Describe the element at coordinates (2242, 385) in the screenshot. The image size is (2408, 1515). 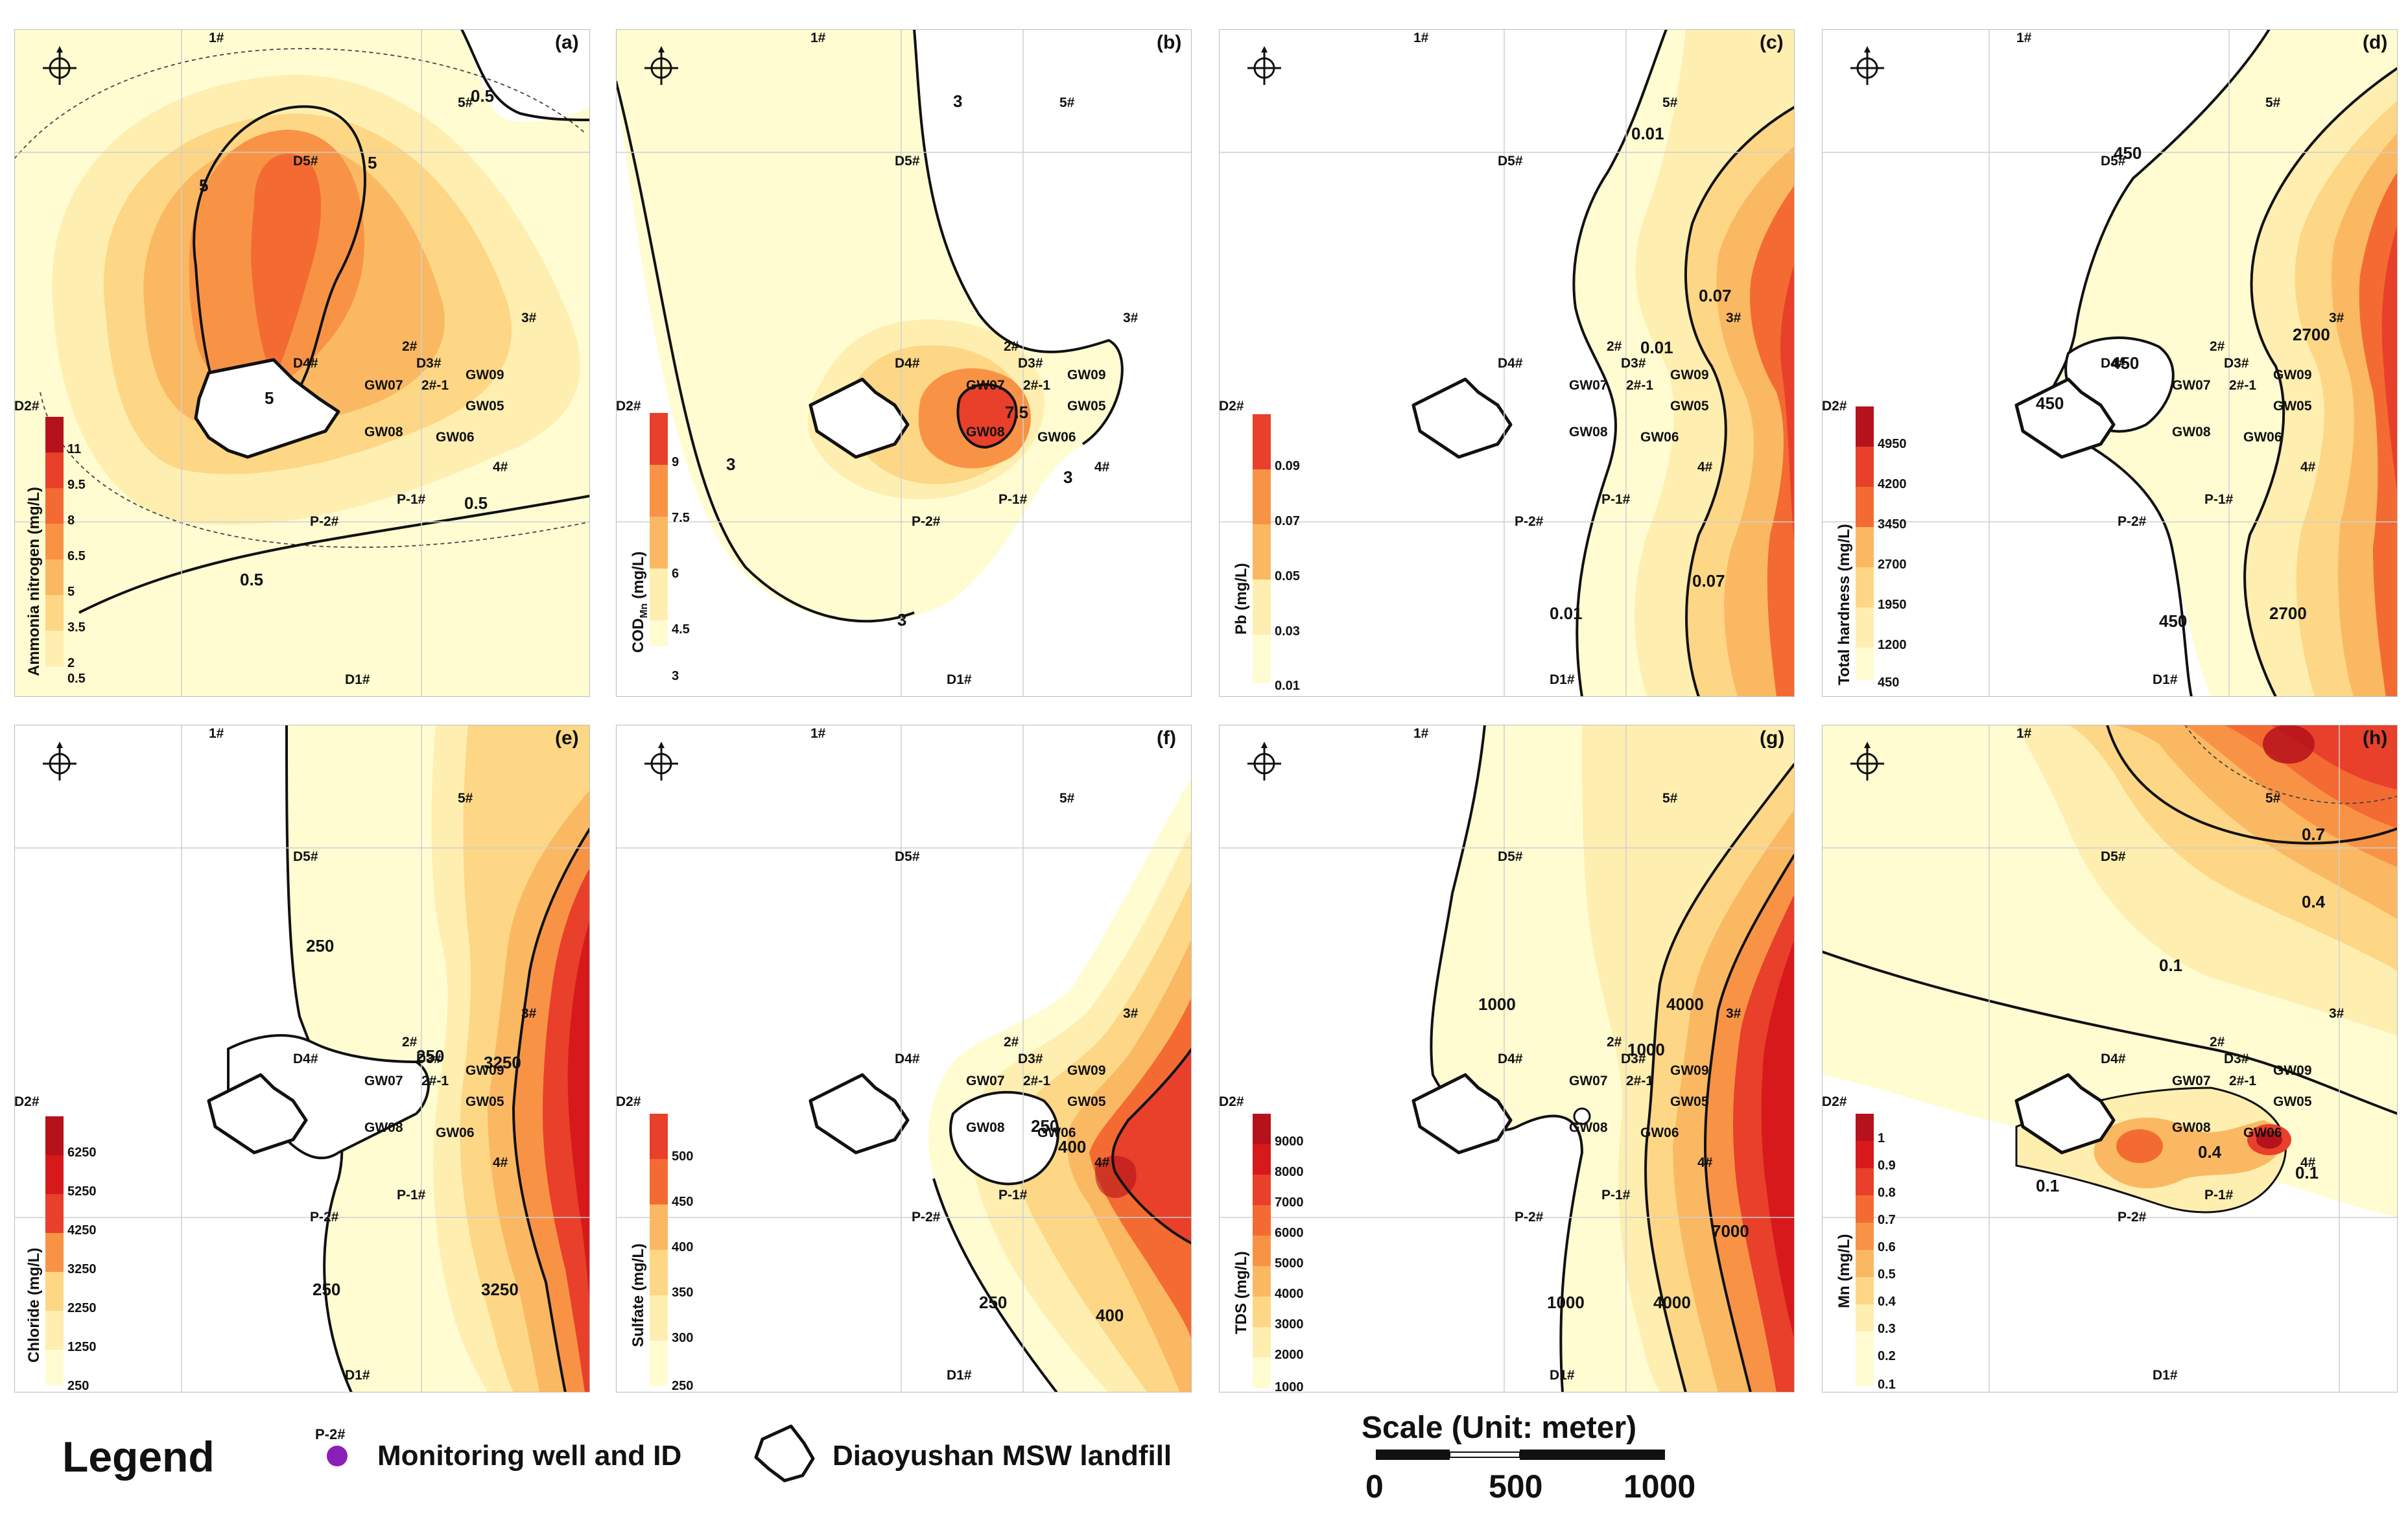
I see `well-label: 2#-1` at that location.